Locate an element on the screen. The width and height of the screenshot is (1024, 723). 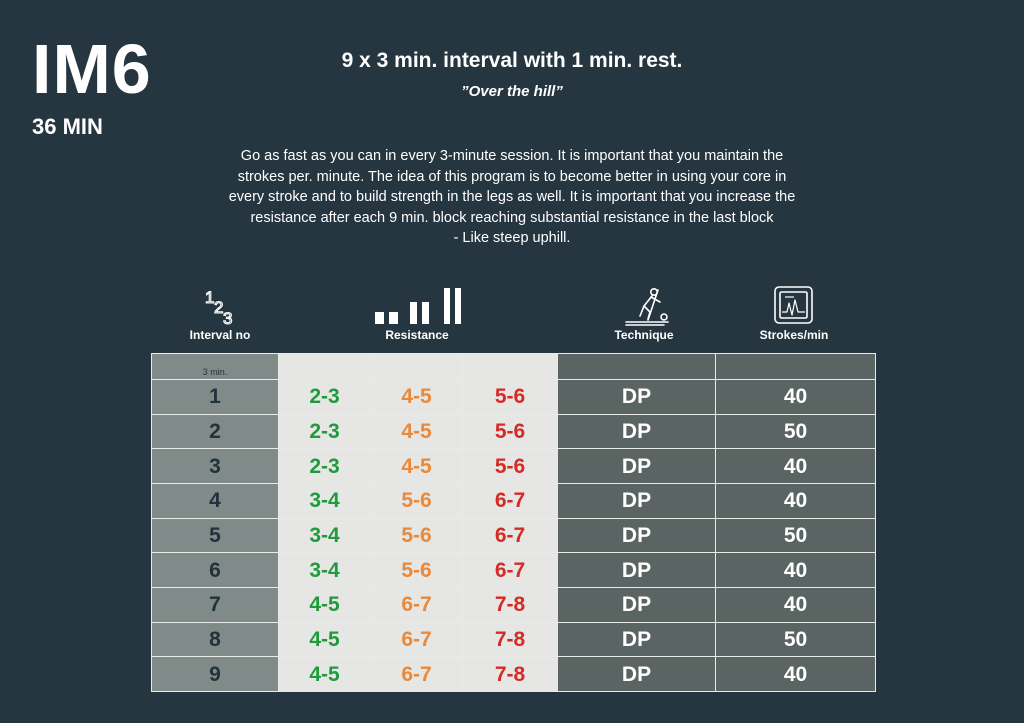
interval-number-cell: 3 is located at coordinates (215, 466).